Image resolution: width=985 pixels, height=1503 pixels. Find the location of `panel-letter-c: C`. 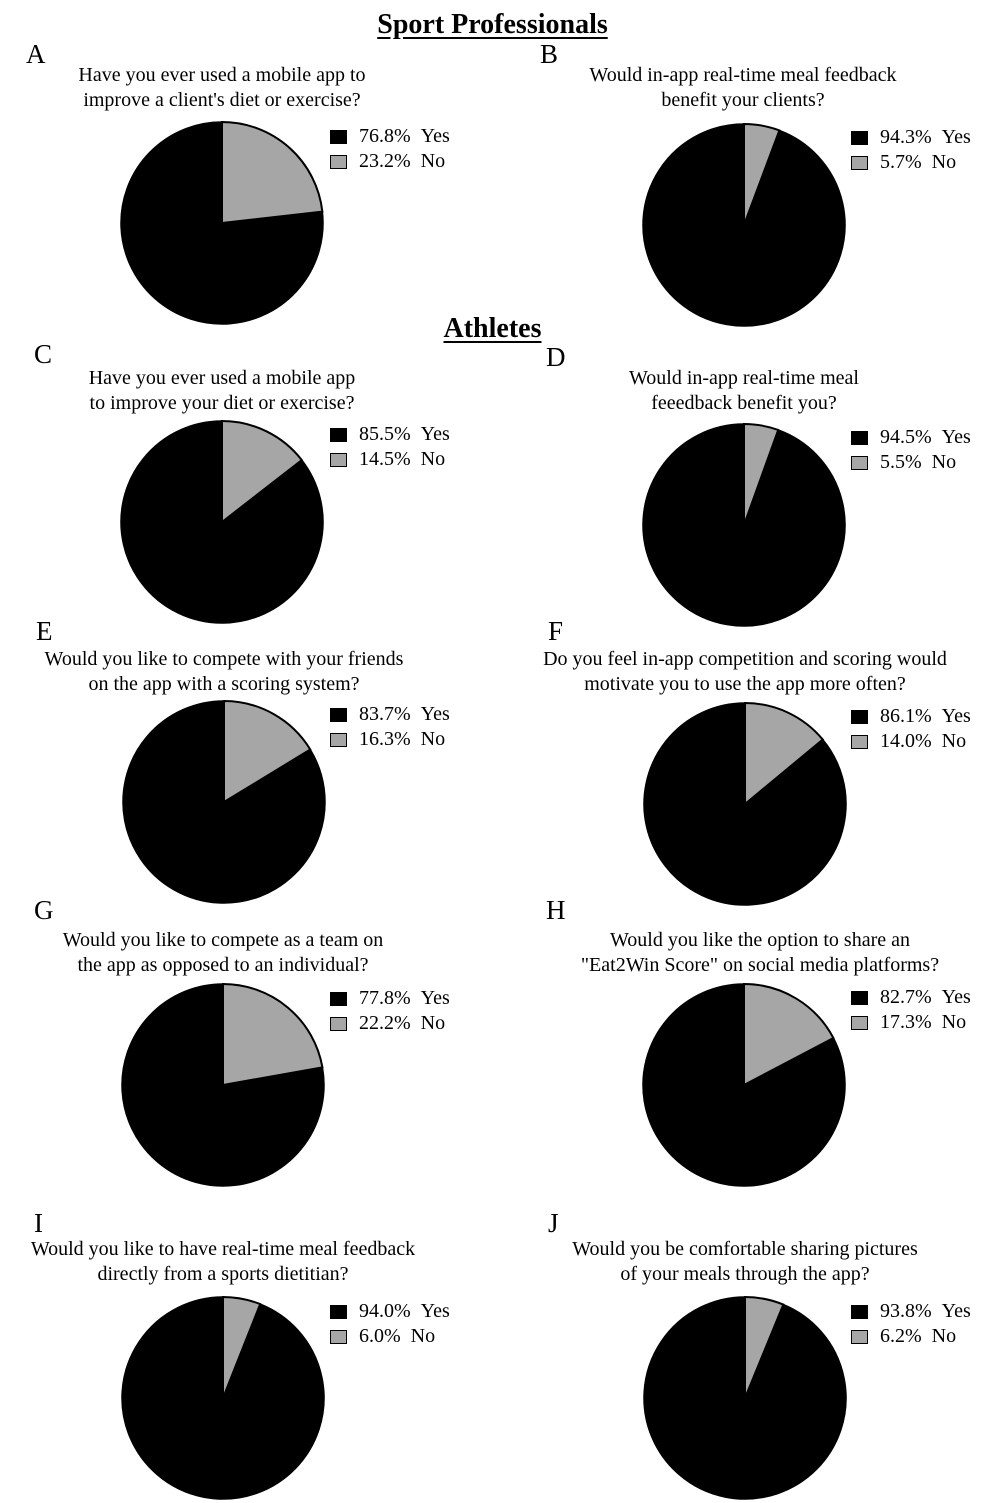

panel-letter-c: C is located at coordinates (43, 354).